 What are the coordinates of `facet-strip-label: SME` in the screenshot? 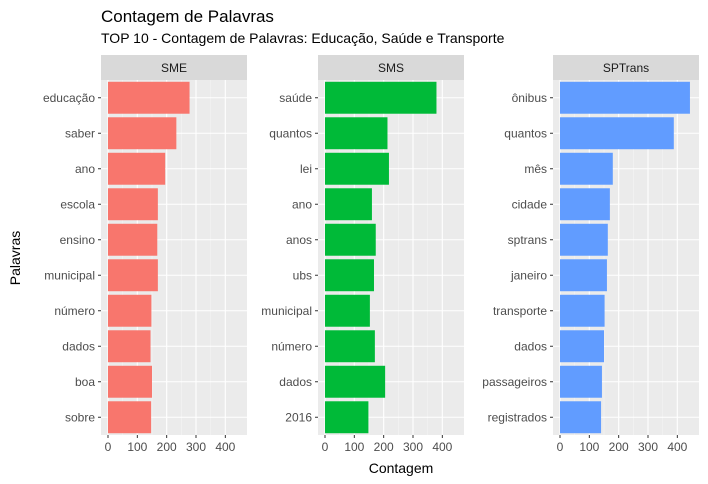 It's located at (174, 68).